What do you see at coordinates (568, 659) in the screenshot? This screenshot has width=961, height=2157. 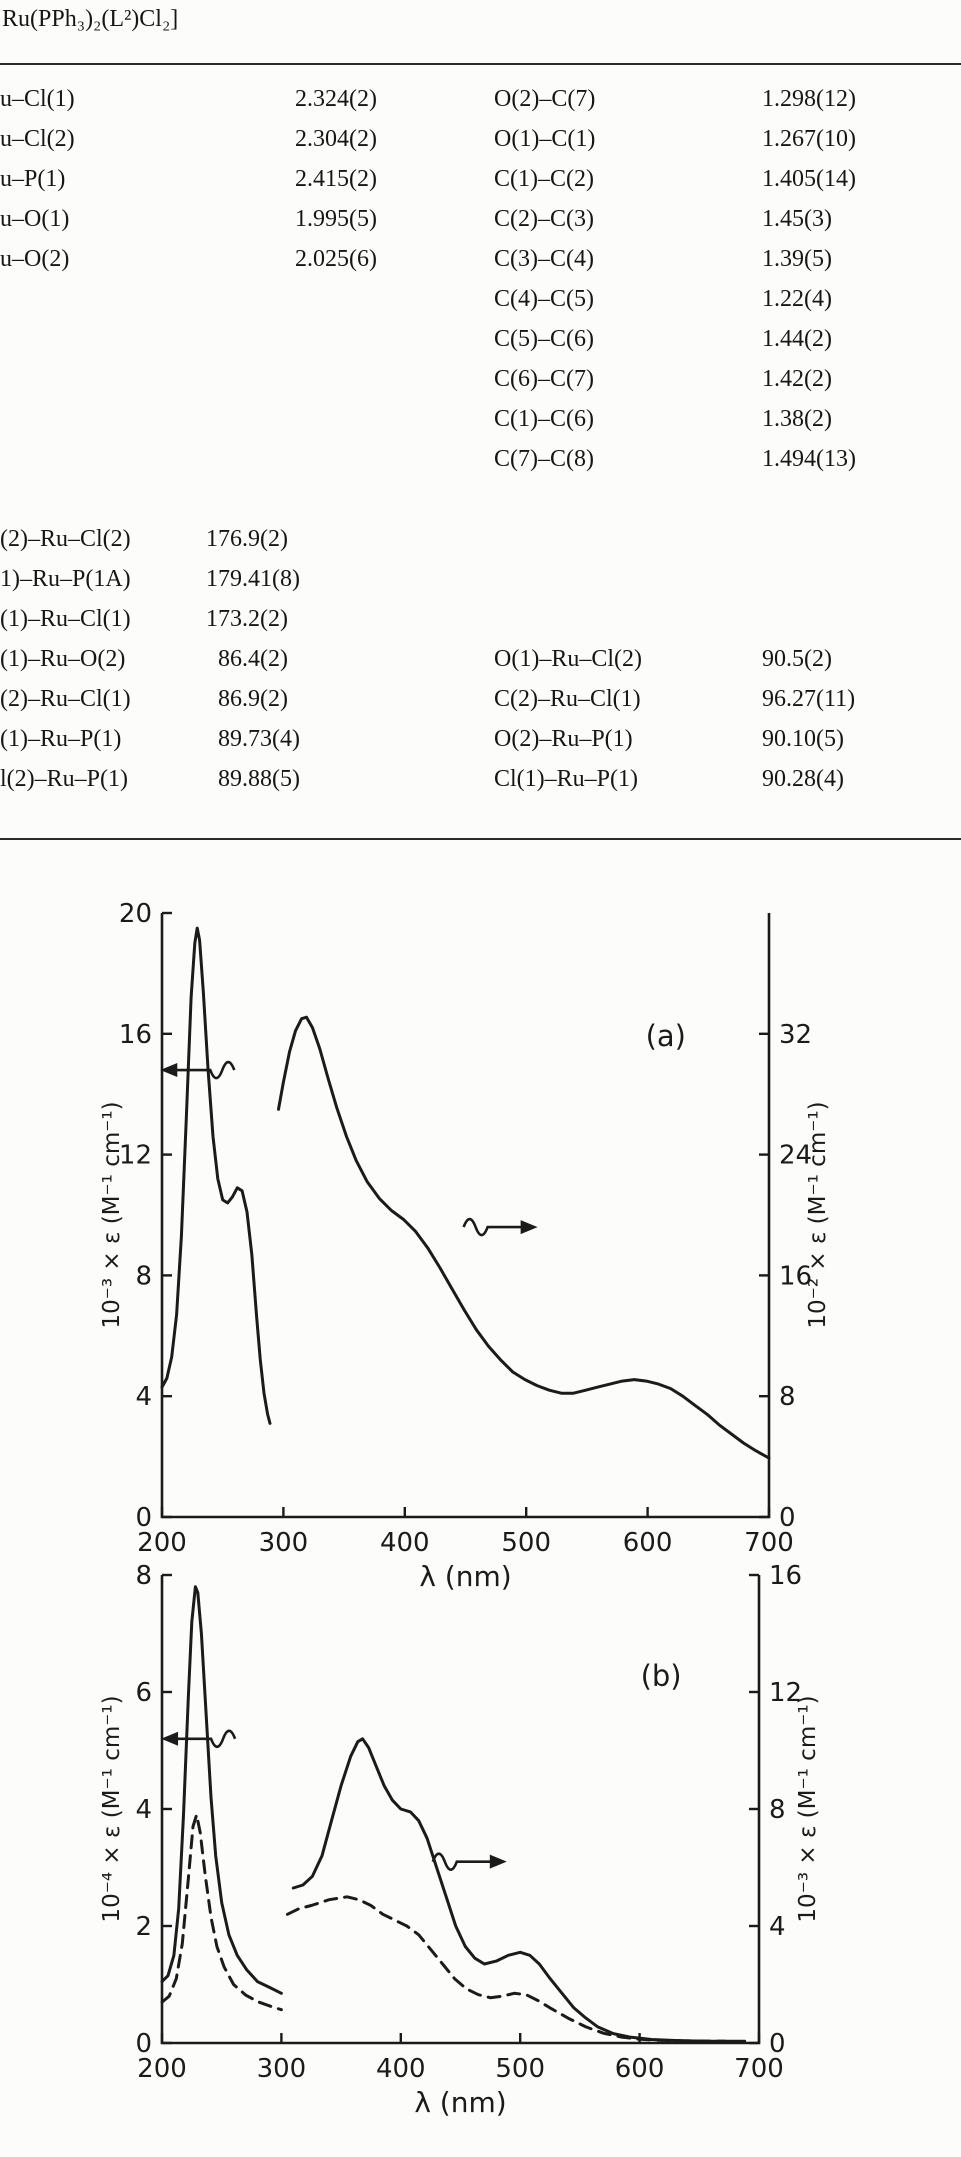 I see `angle-label: O(1)–Ru–Cl(2)` at bounding box center [568, 659].